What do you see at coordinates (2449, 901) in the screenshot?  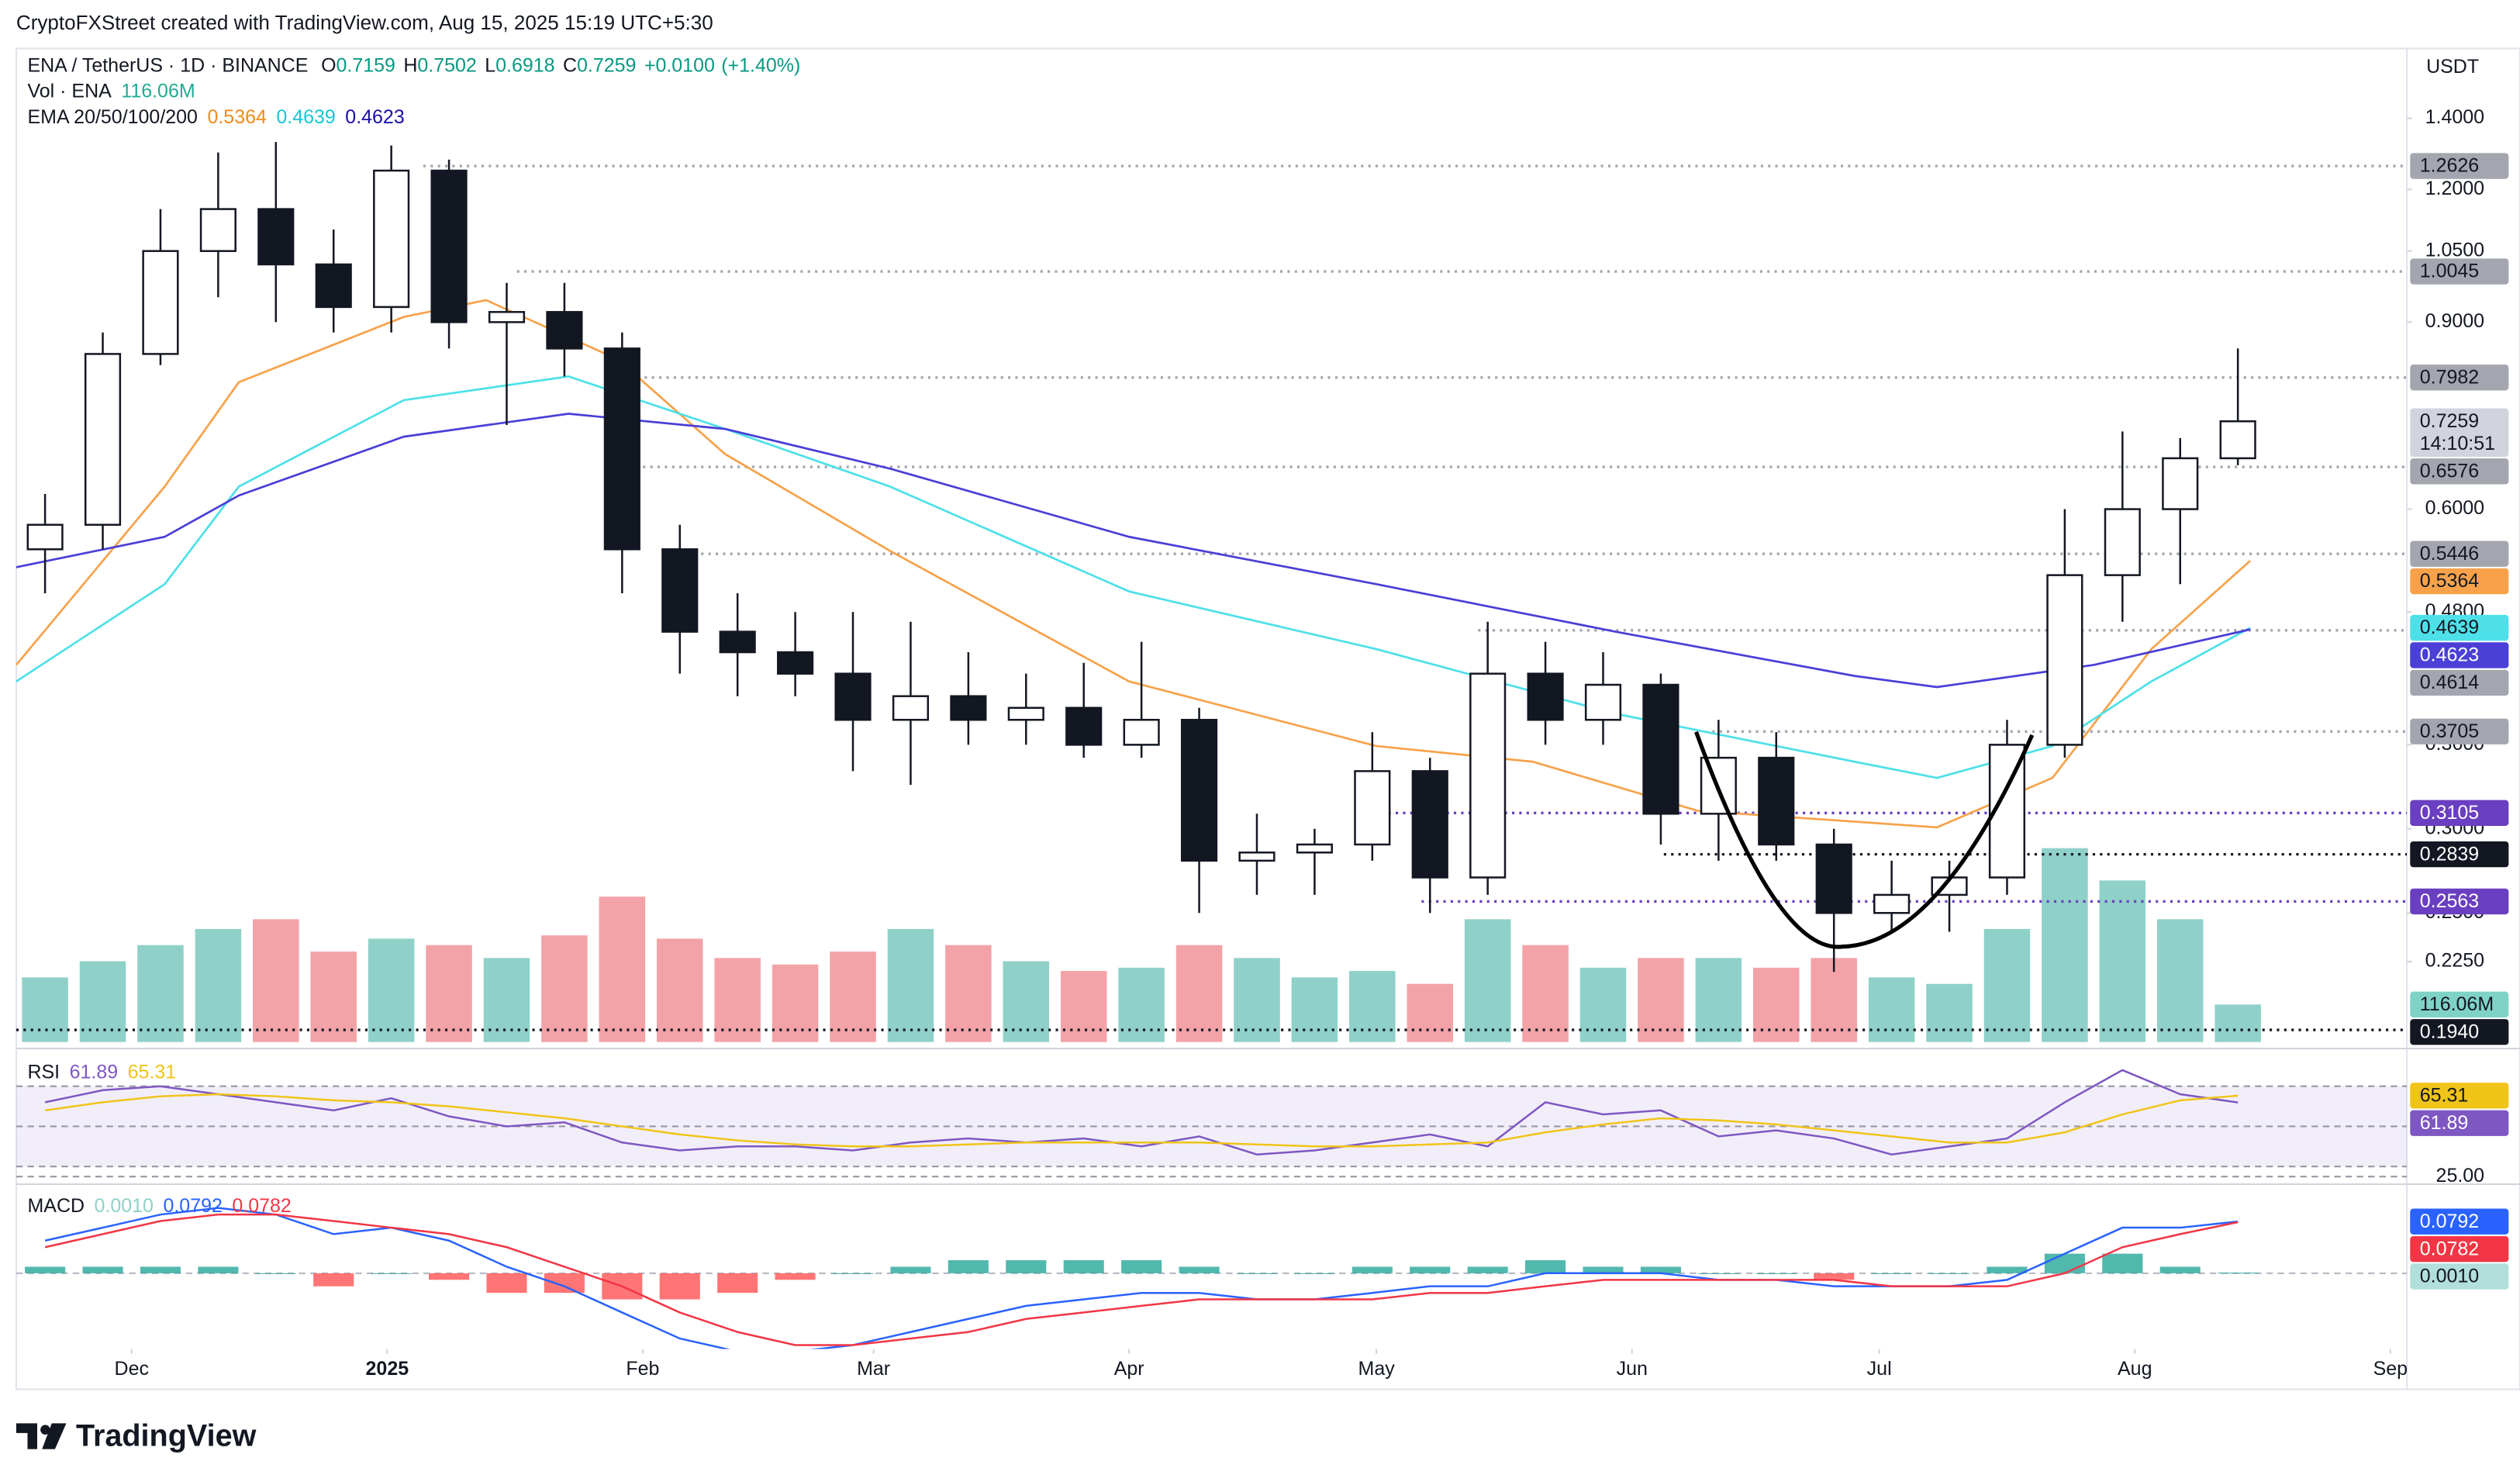 I see `price-badge-label: 0.2563` at bounding box center [2449, 901].